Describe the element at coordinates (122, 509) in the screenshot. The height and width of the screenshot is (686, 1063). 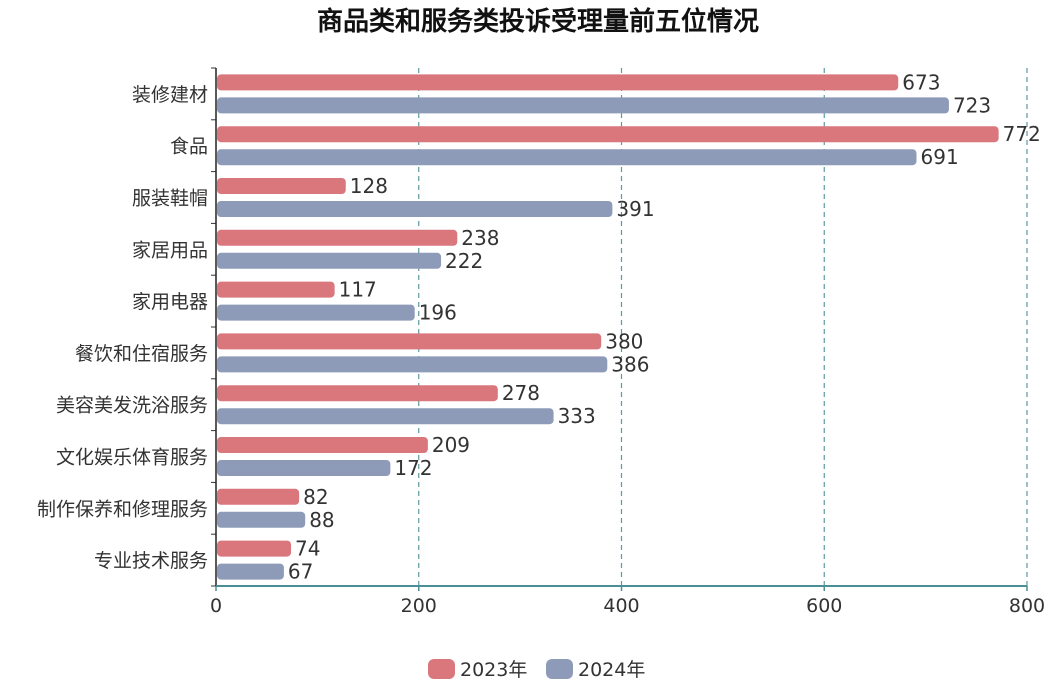
I see `category-label-9: 制作保养和修理服务` at that location.